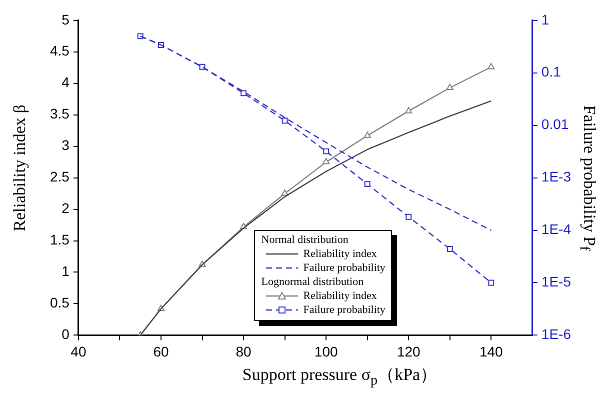 The image size is (609, 403). Describe the element at coordinates (491, 351) in the screenshot. I see `x-tick-label: 140` at that location.